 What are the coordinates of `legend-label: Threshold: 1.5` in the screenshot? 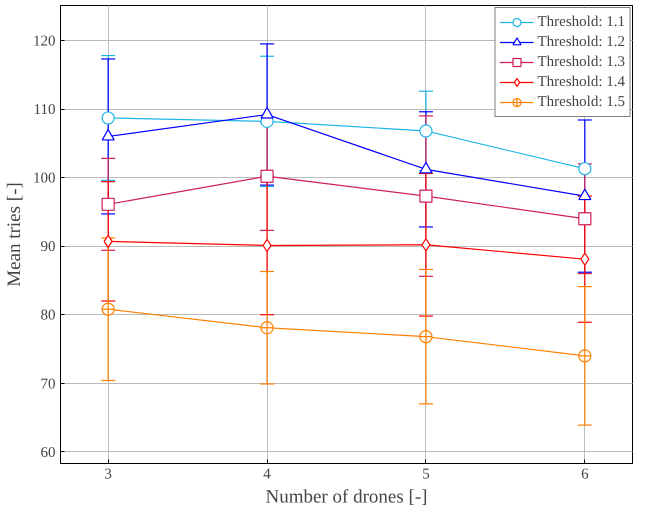 It's located at (581, 102).